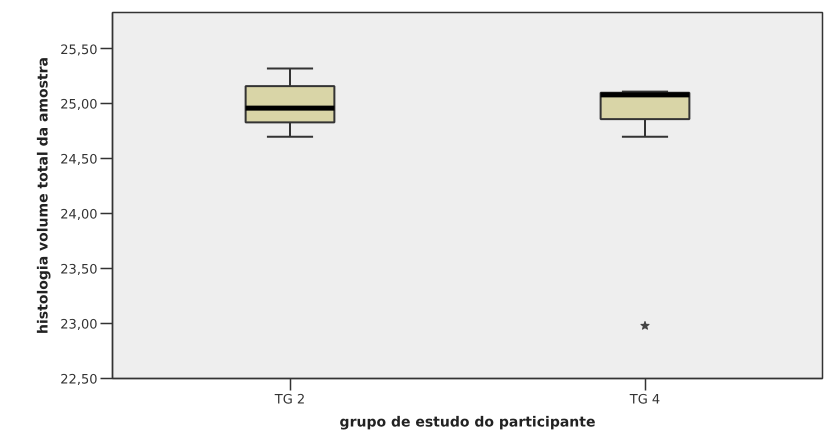  Describe the element at coordinates (79, 50) in the screenshot. I see `y-tick-label: 25,50` at that location.